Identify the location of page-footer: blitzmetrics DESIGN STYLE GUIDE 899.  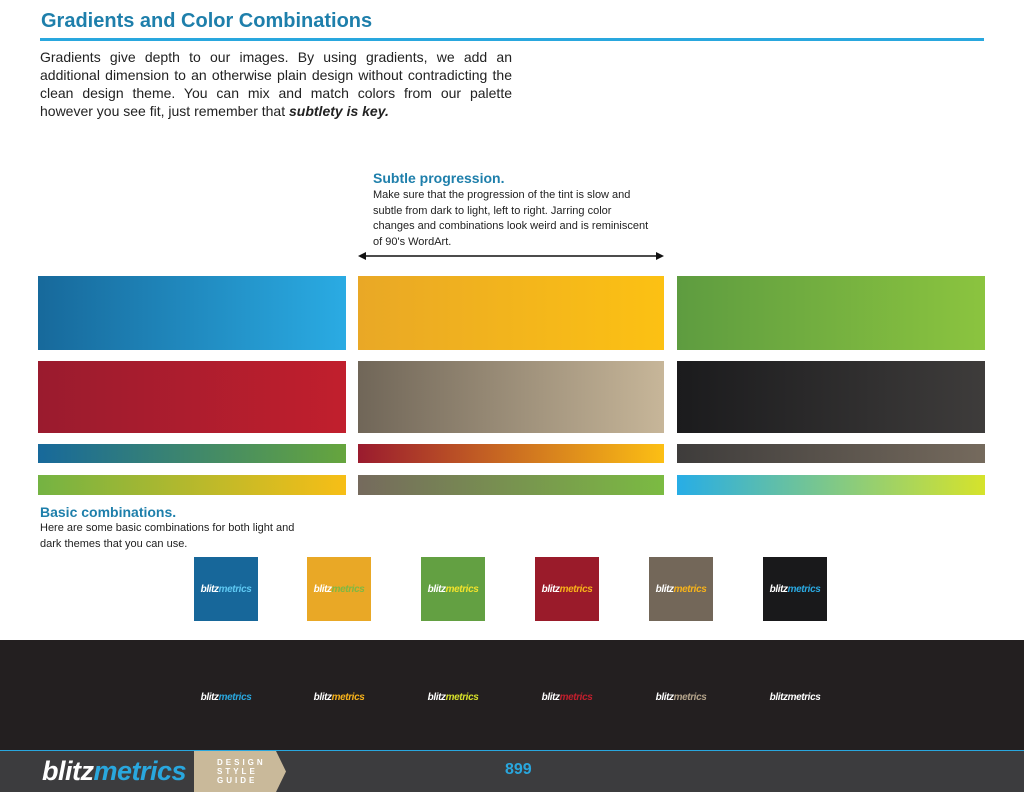
(512, 771).